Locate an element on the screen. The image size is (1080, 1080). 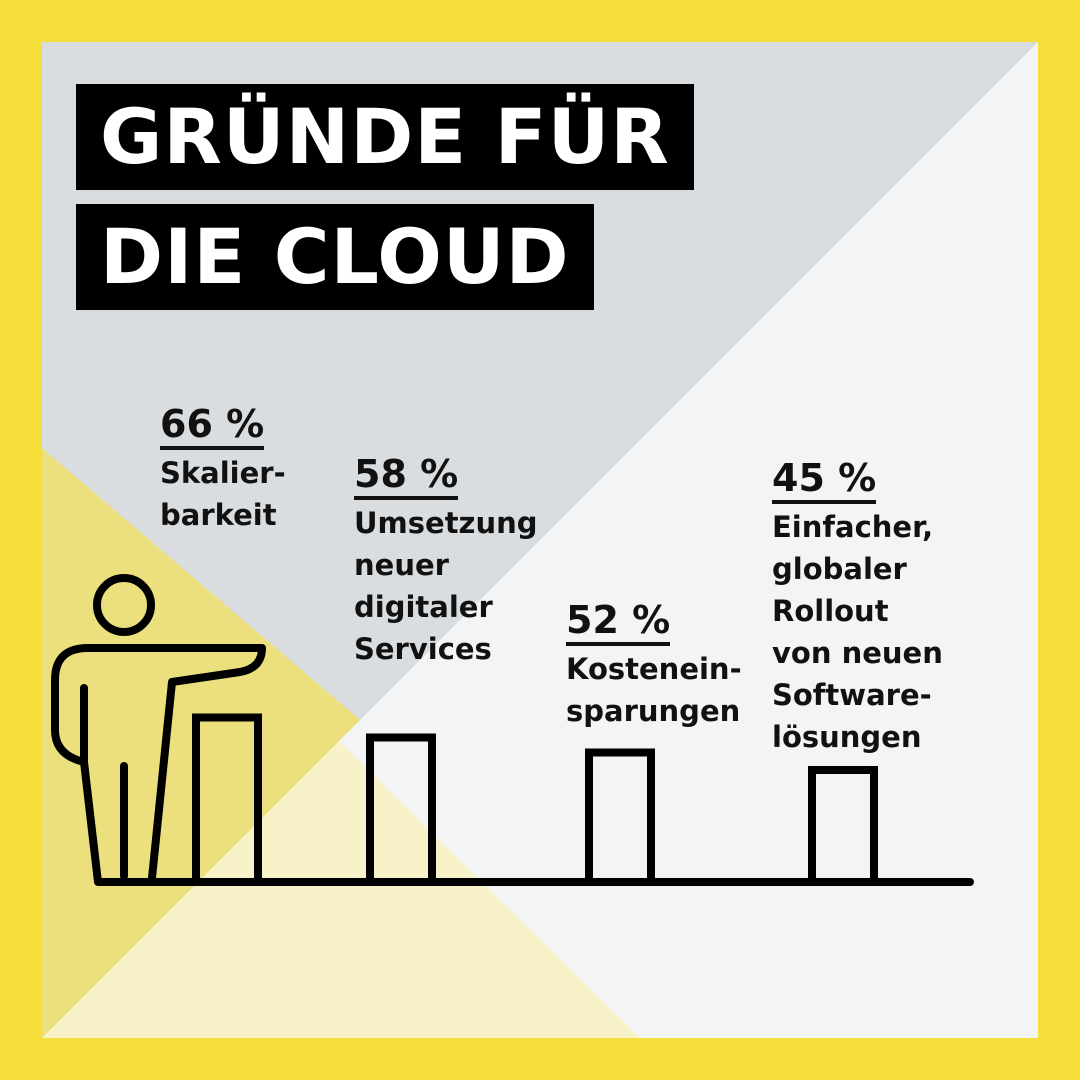
value-label: 45 % is located at coordinates (824, 480).